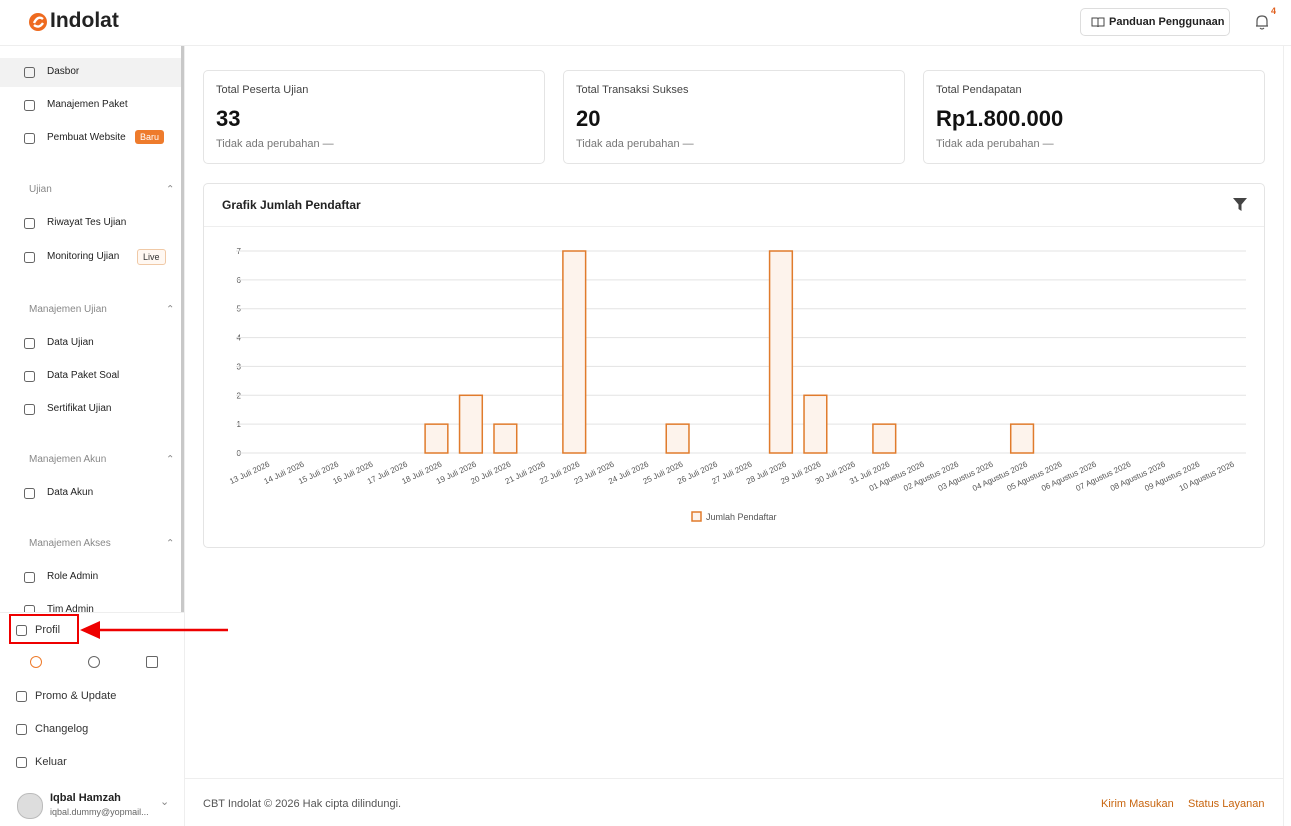 The height and width of the screenshot is (826, 1291). What do you see at coordinates (83, 375) in the screenshot?
I see `menu-label: Data Paket Soal` at bounding box center [83, 375].